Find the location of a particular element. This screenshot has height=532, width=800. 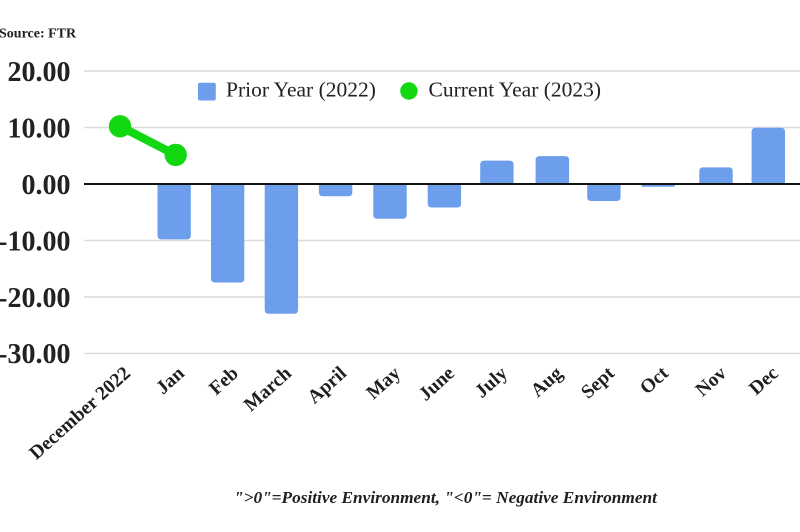

svg-text: -20.00 is located at coordinates (35, 298).